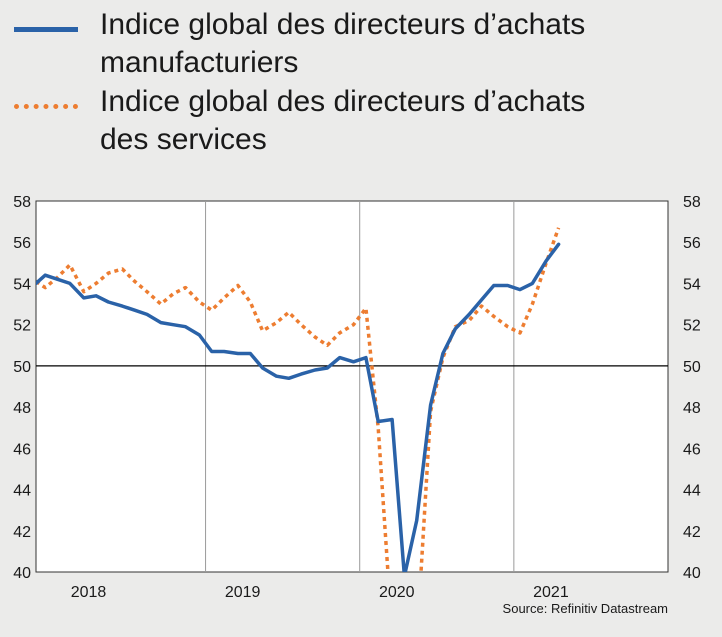  I want to click on y-tick-label-left: 50, so click(22, 367).